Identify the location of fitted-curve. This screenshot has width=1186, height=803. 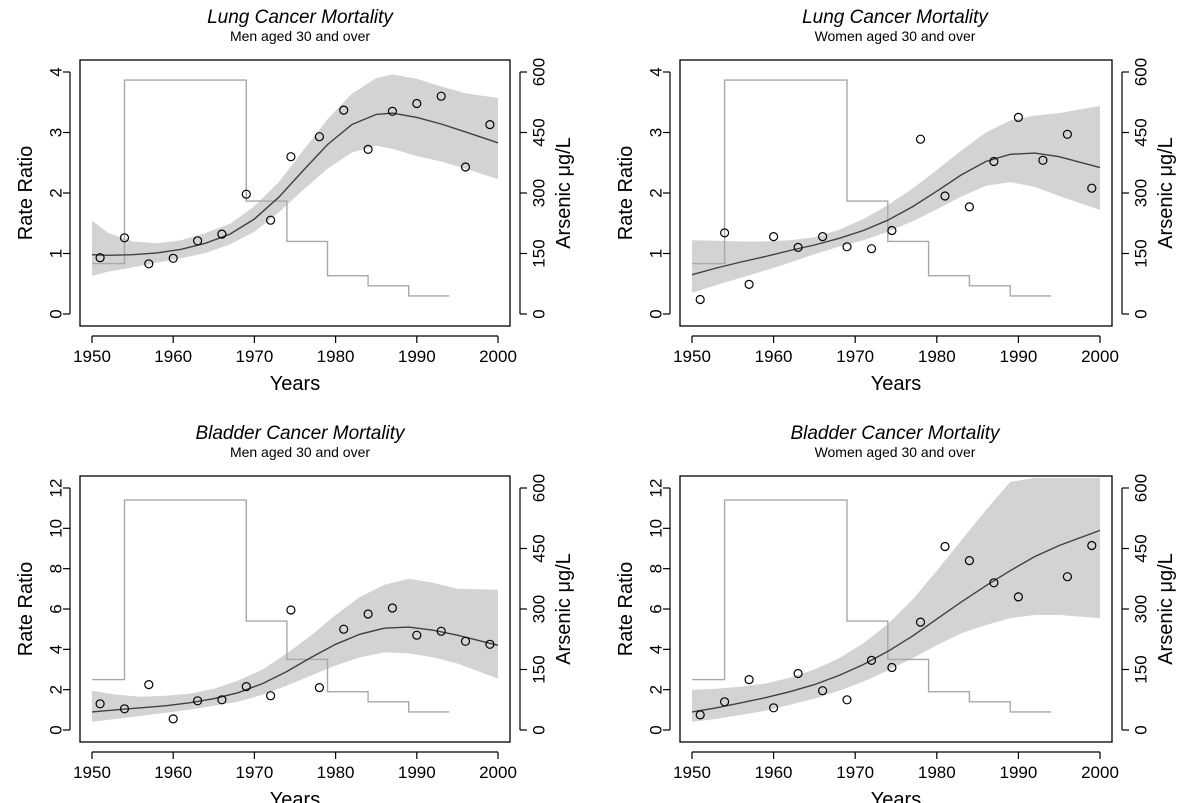
(896, 621).